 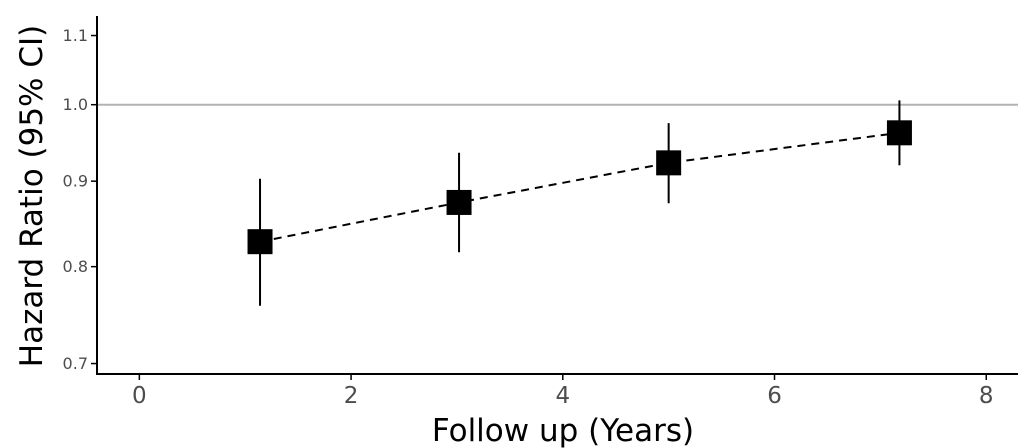 What do you see at coordinates (75, 363) in the screenshot?
I see `y-tick-label: 0.7` at bounding box center [75, 363].